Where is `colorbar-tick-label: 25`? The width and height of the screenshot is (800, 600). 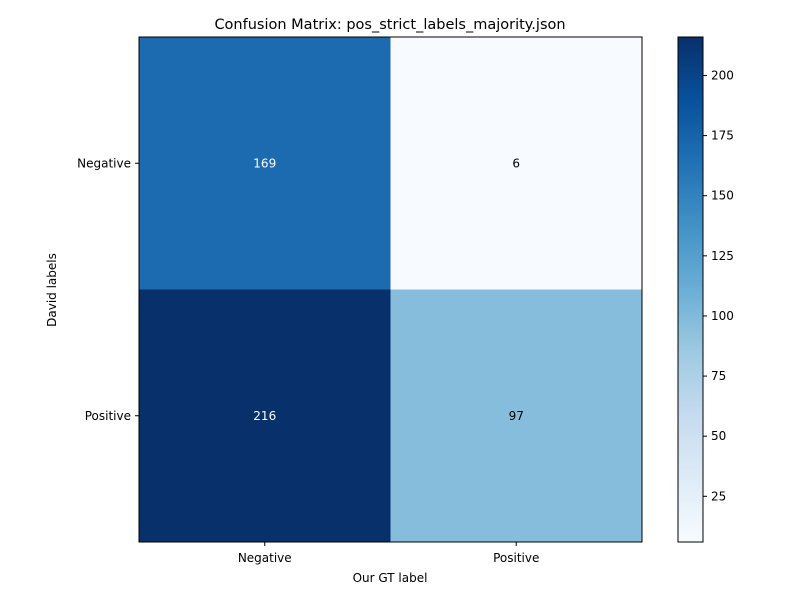 colorbar-tick-label: 25 is located at coordinates (718, 496).